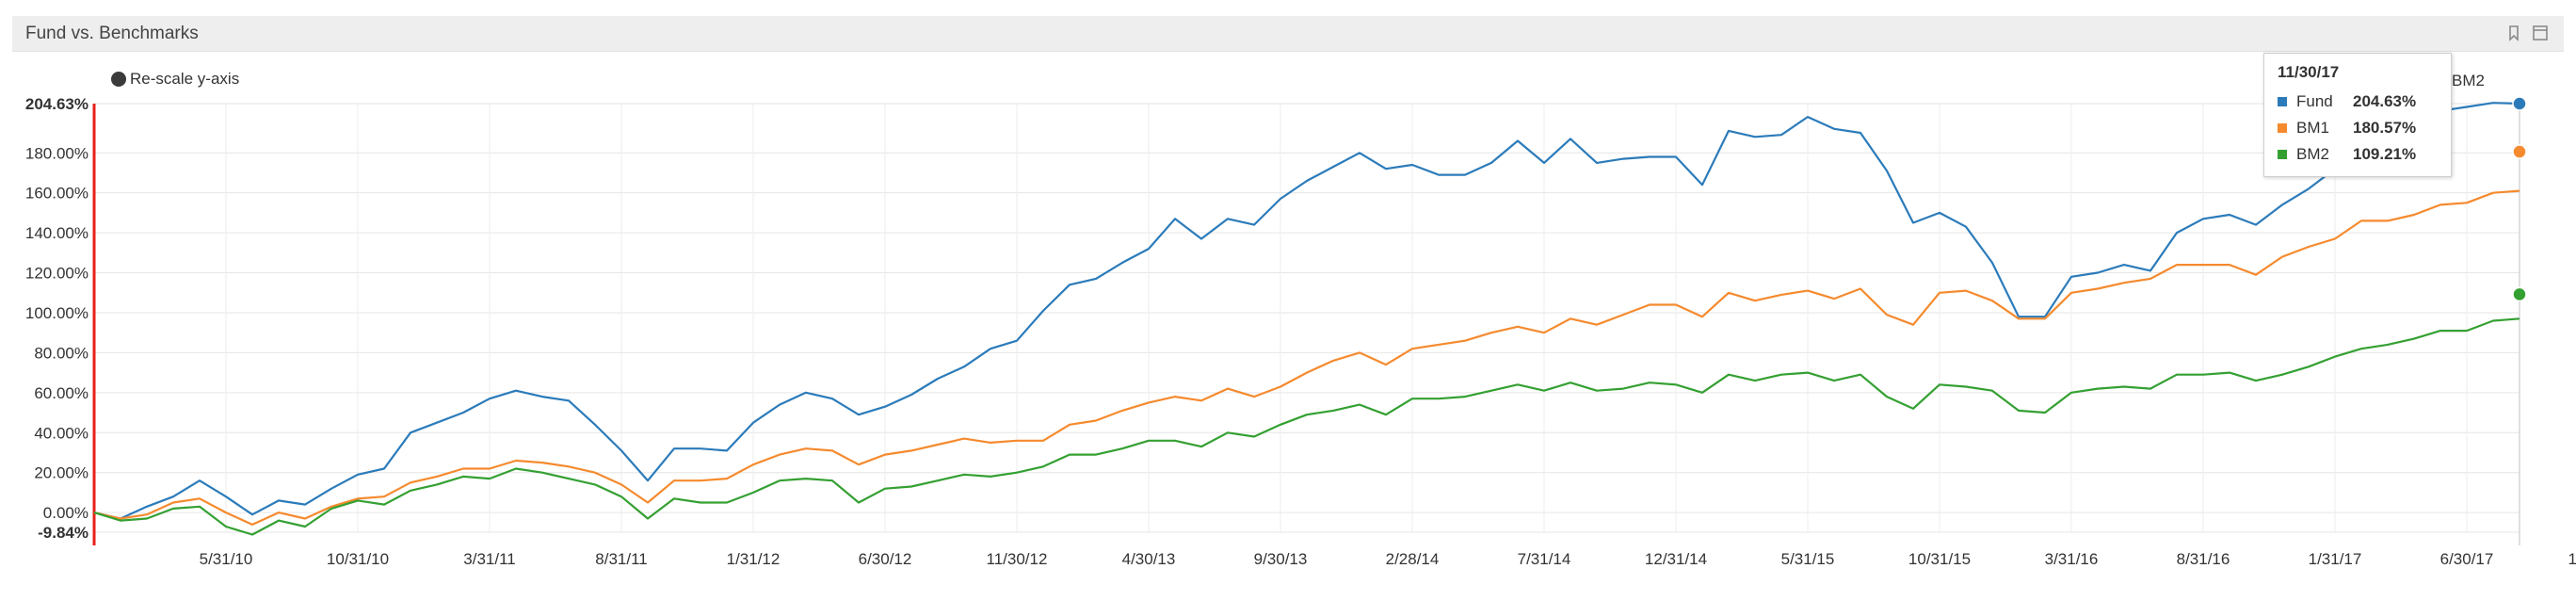 The image size is (2576, 601). I want to click on legend-peek-label: BM2, so click(2468, 80).